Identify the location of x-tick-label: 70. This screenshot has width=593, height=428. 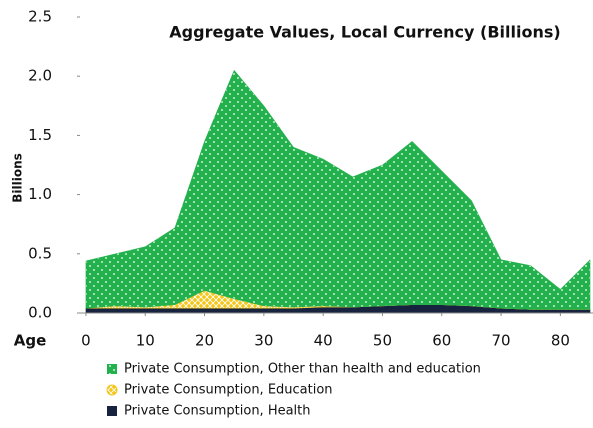
(501, 341).